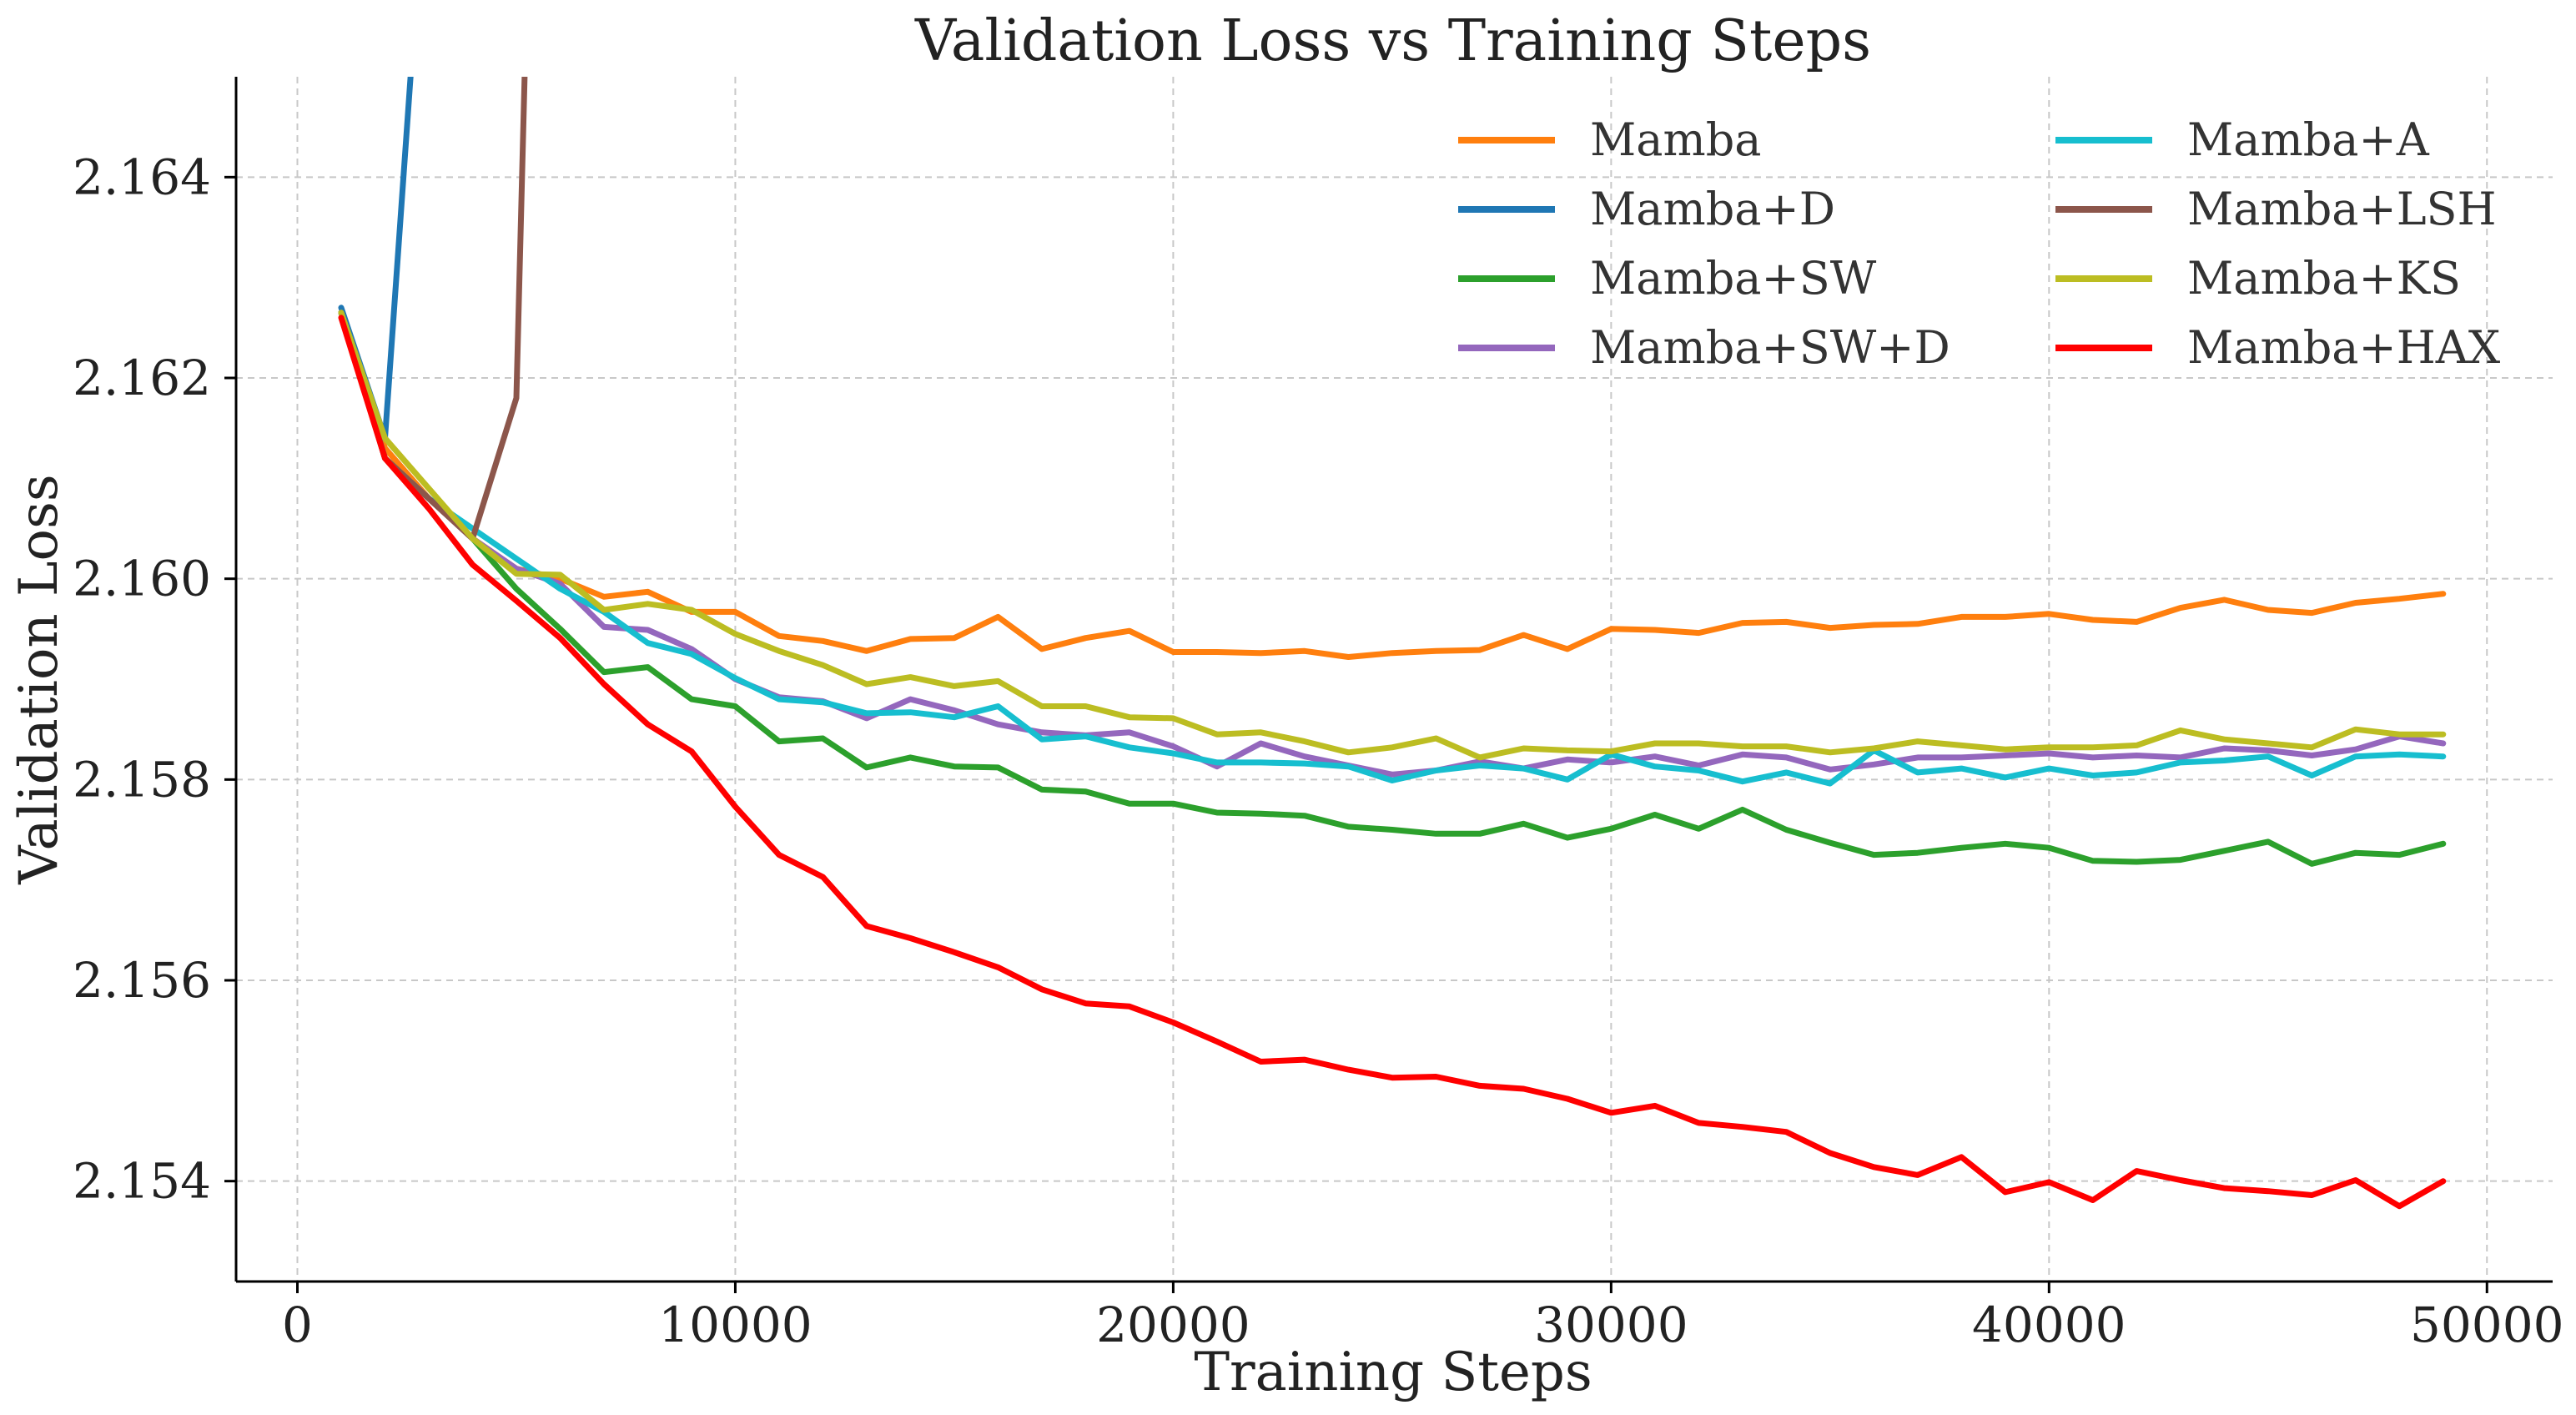 The width and height of the screenshot is (2576, 1415). Describe the element at coordinates (376, 259) in the screenshot. I see `series-line-mamba-d` at that location.